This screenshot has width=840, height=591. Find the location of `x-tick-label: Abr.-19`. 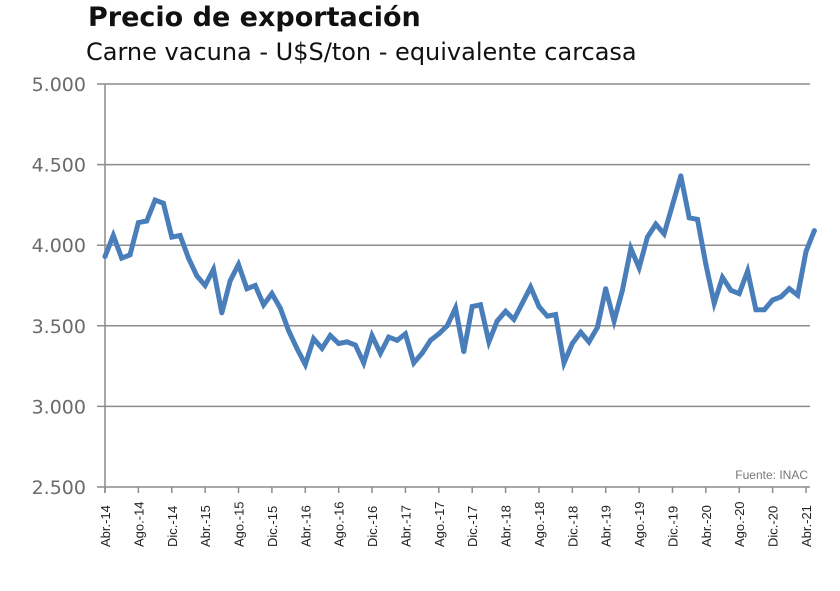

x-tick-label: Abr.-19 is located at coordinates (606, 526).